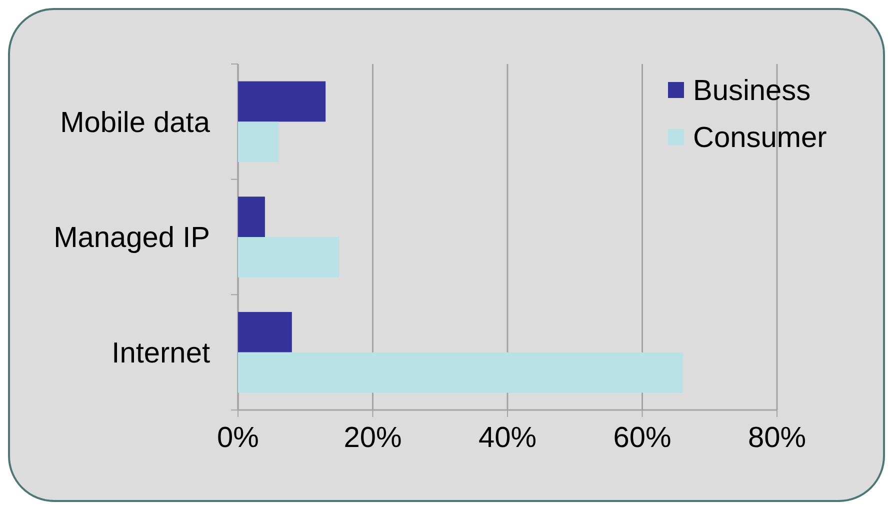 The width and height of the screenshot is (893, 510). Describe the element at coordinates (135, 122) in the screenshot. I see `y-tick-label: Mobile data` at that location.